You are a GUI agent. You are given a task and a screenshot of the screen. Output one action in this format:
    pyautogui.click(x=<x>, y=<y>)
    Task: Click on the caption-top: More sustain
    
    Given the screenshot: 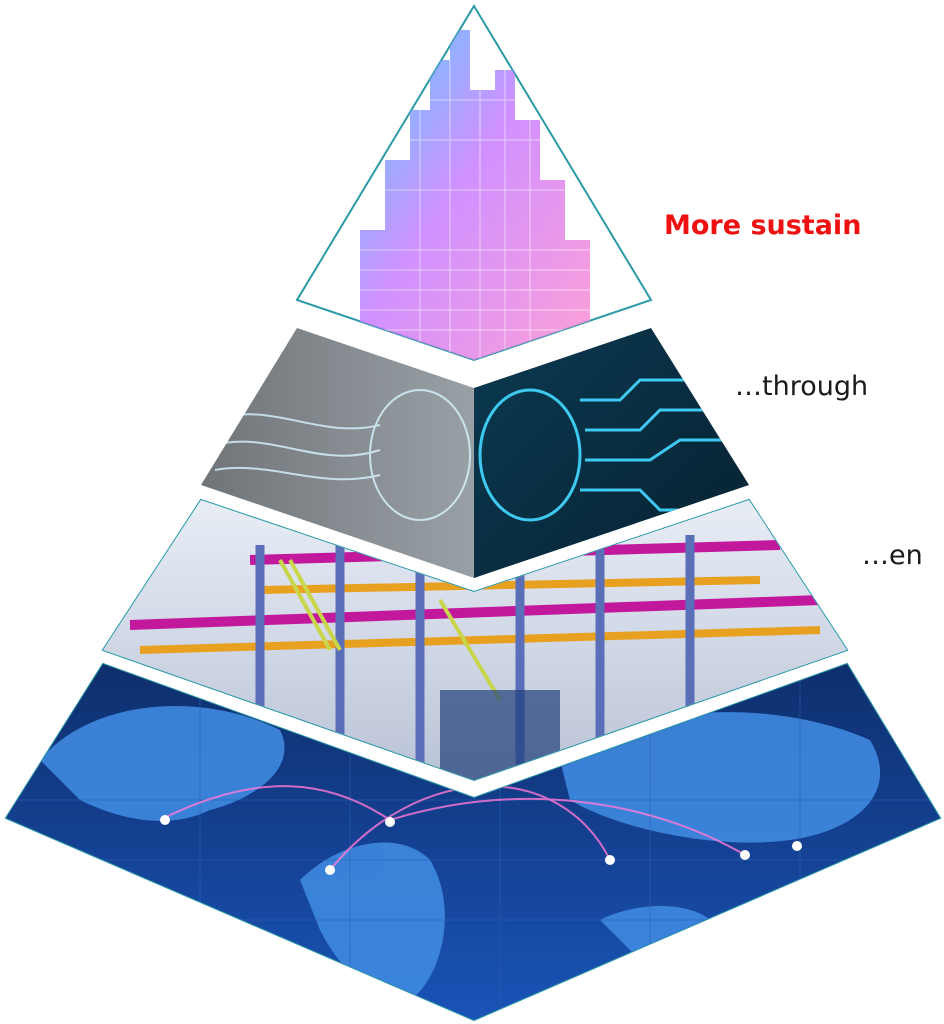 What is the action you would take?
    pyautogui.click(x=763, y=225)
    